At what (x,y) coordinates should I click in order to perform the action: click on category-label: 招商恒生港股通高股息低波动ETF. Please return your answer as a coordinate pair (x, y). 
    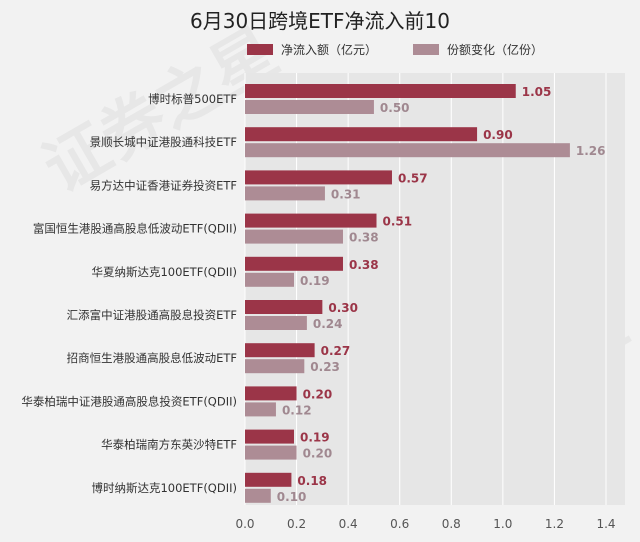
    Looking at the image, I should click on (152, 358).